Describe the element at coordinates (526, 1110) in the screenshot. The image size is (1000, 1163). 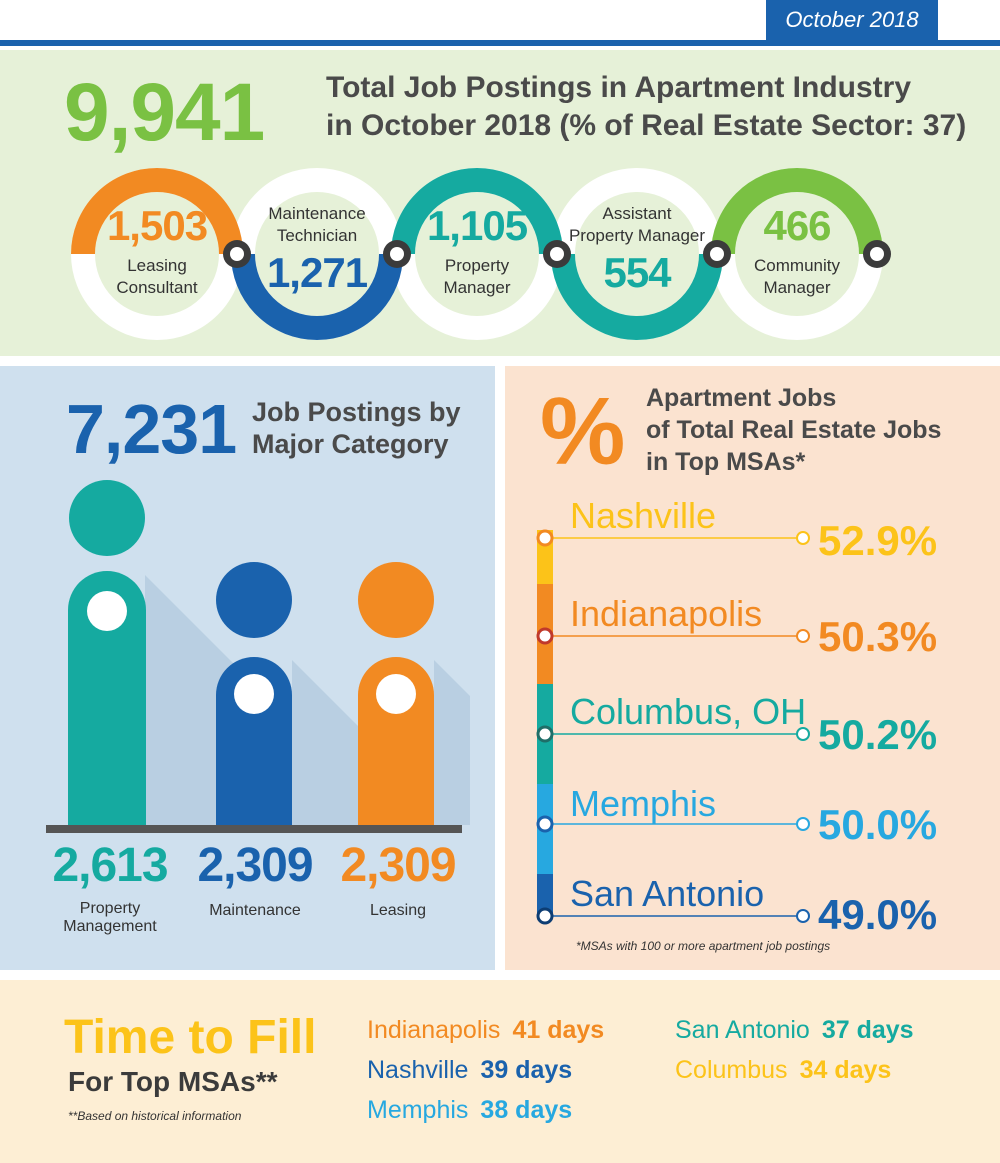
I see `ttf-days-memphis: 38 days` at that location.